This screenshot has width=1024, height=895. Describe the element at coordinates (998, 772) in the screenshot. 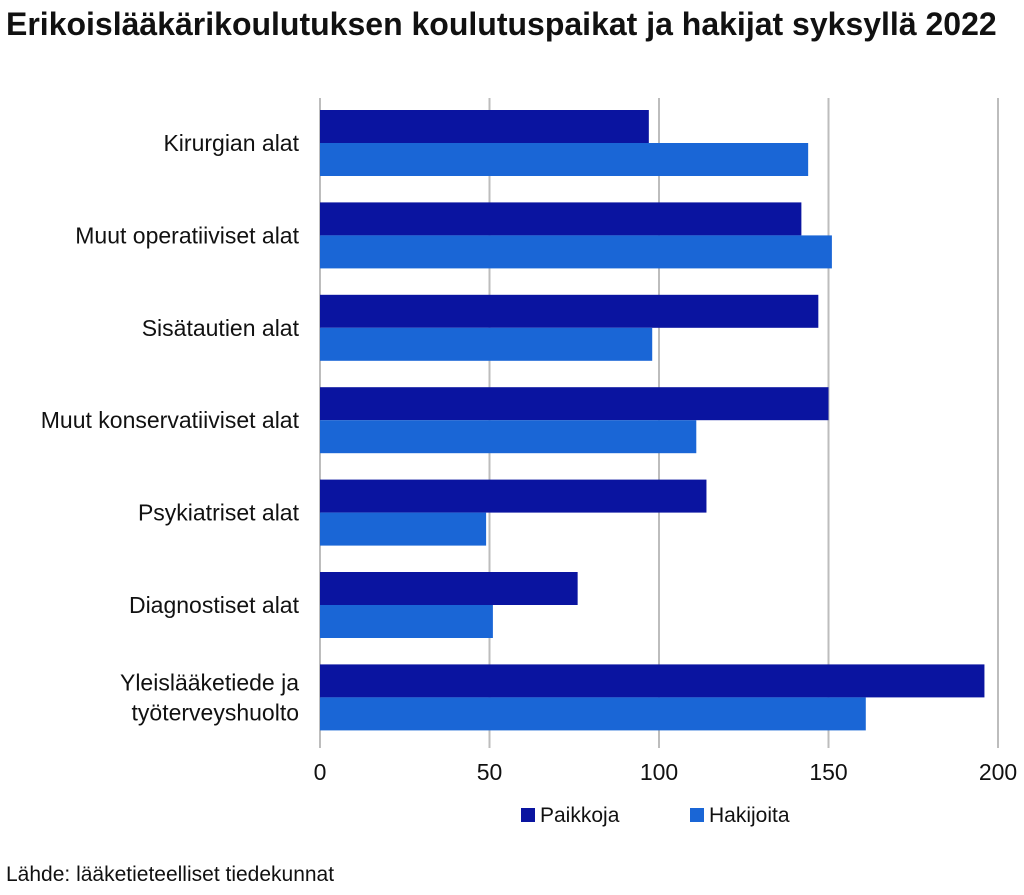

I see `x-tick-label: 200` at that location.